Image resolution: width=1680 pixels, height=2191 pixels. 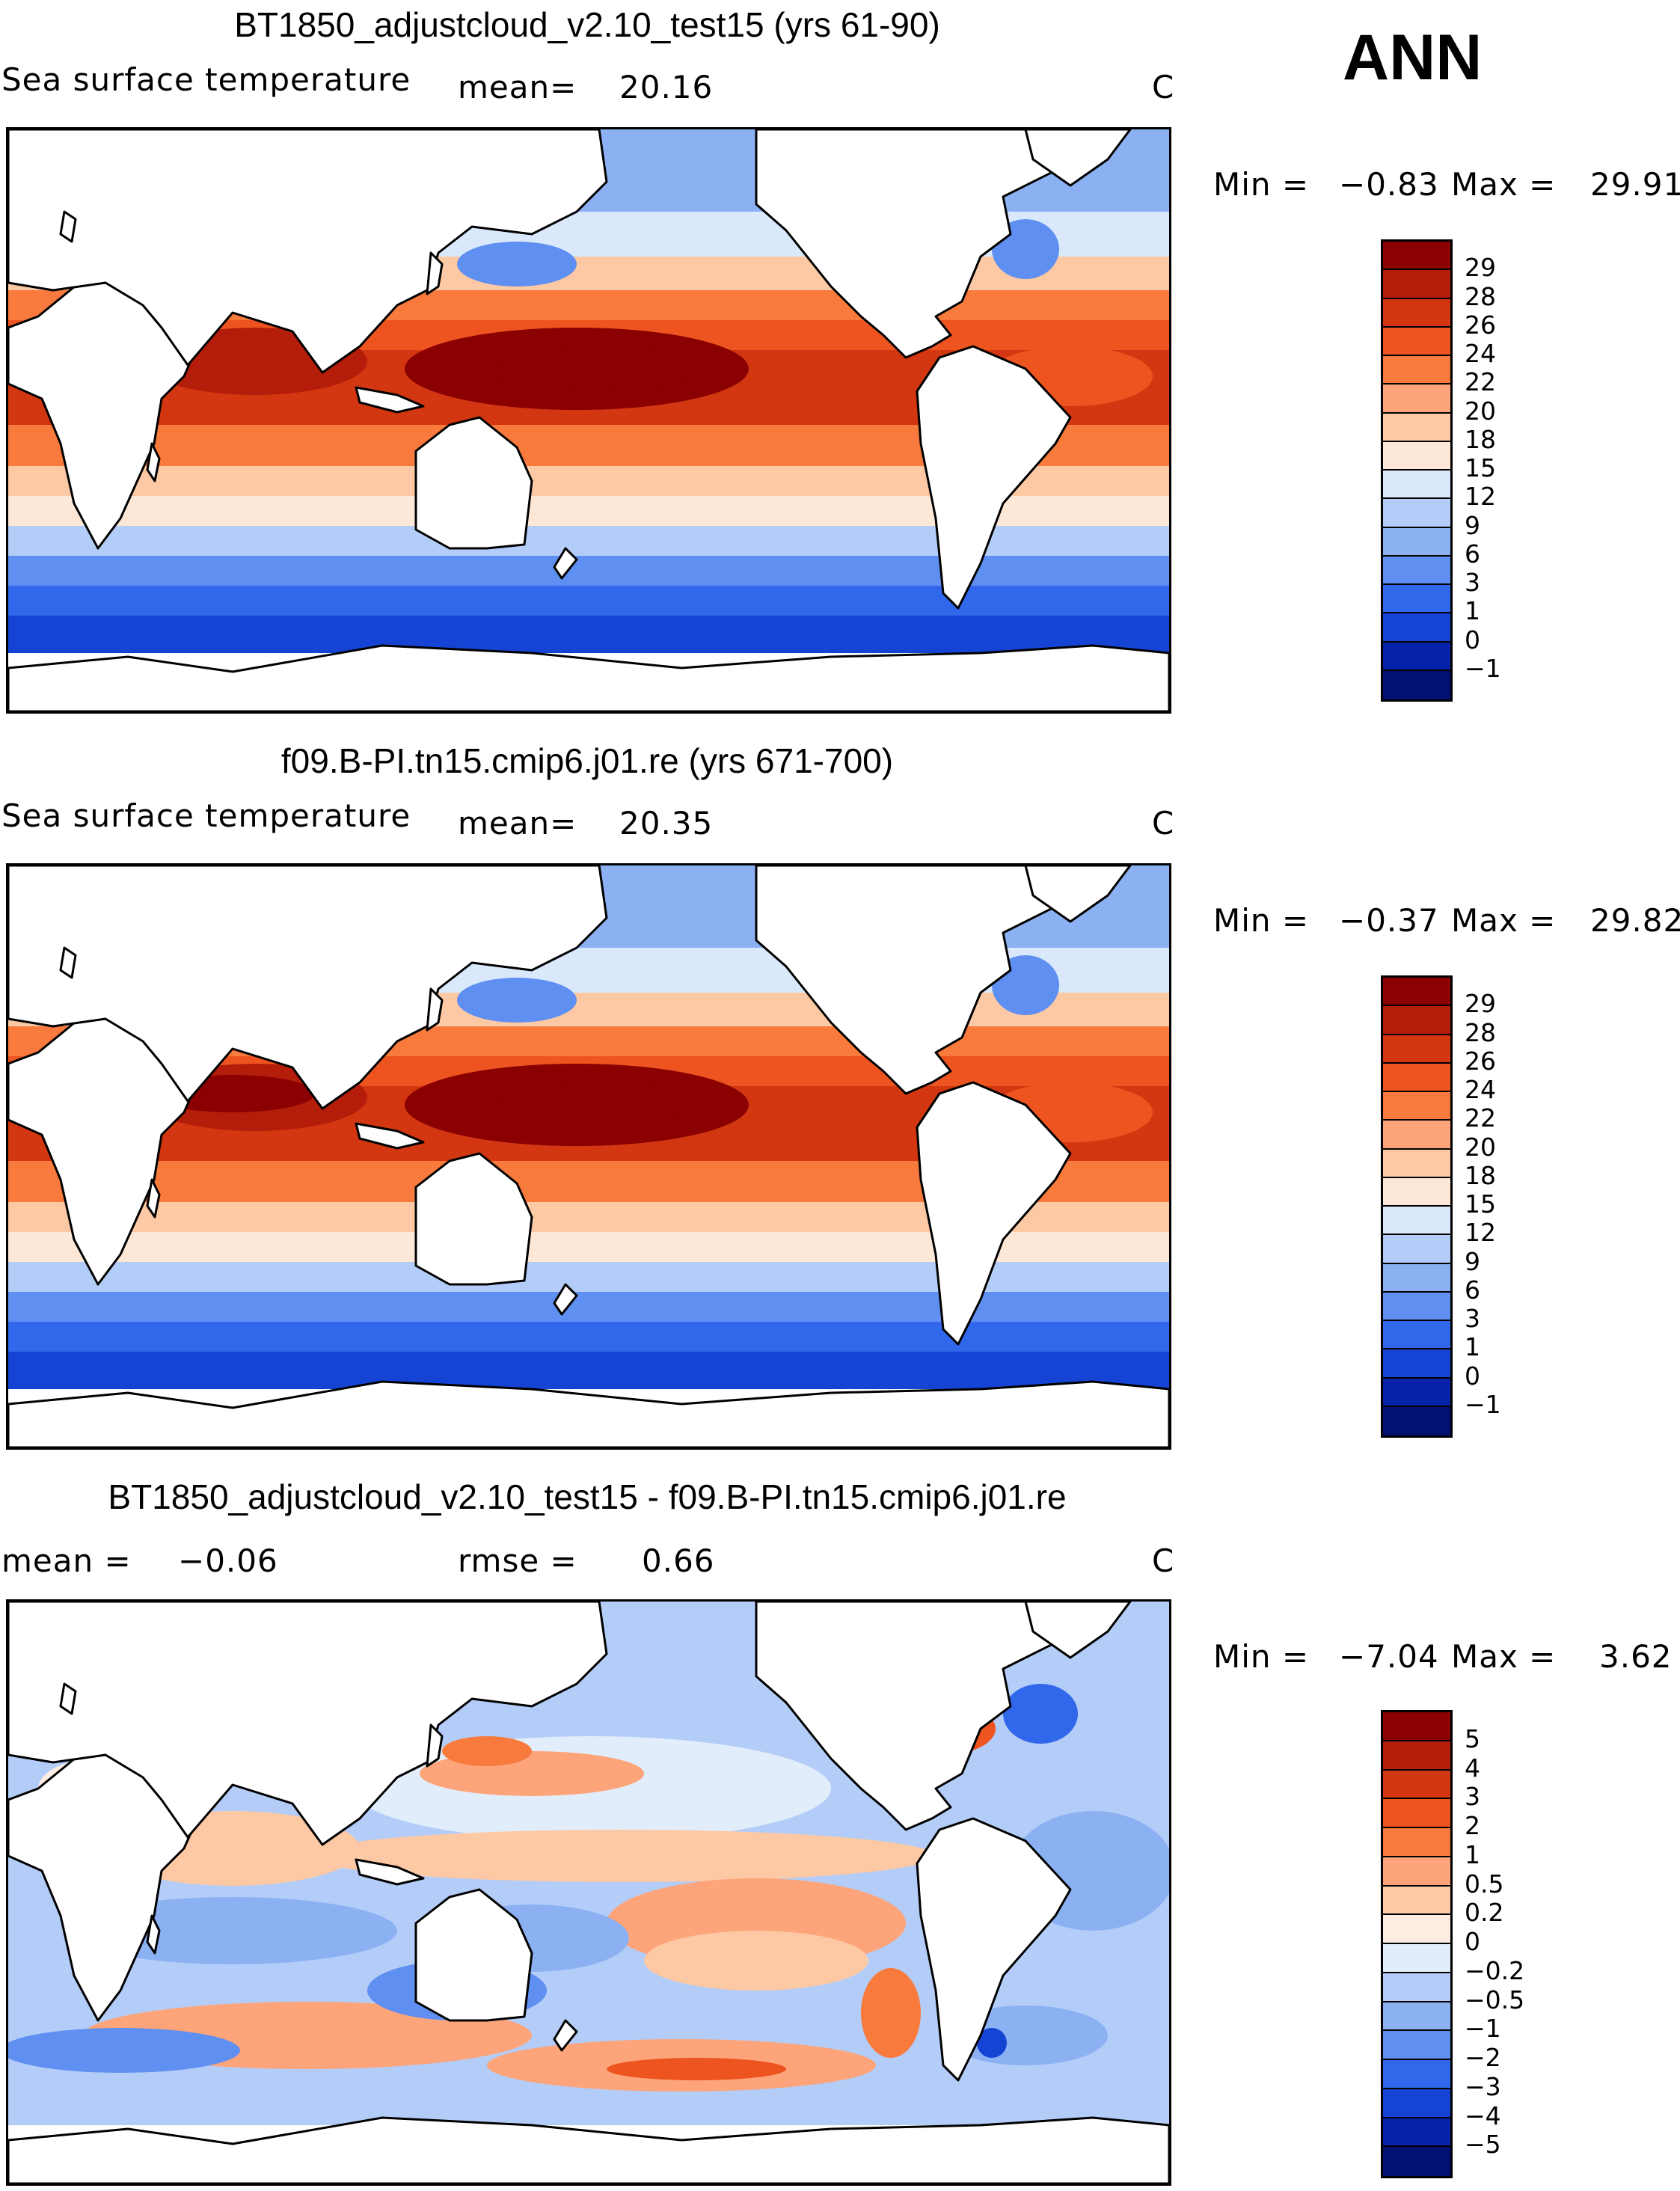 What do you see at coordinates (1472, 1768) in the screenshot?
I see `colorbar-tick-label: 4` at bounding box center [1472, 1768].